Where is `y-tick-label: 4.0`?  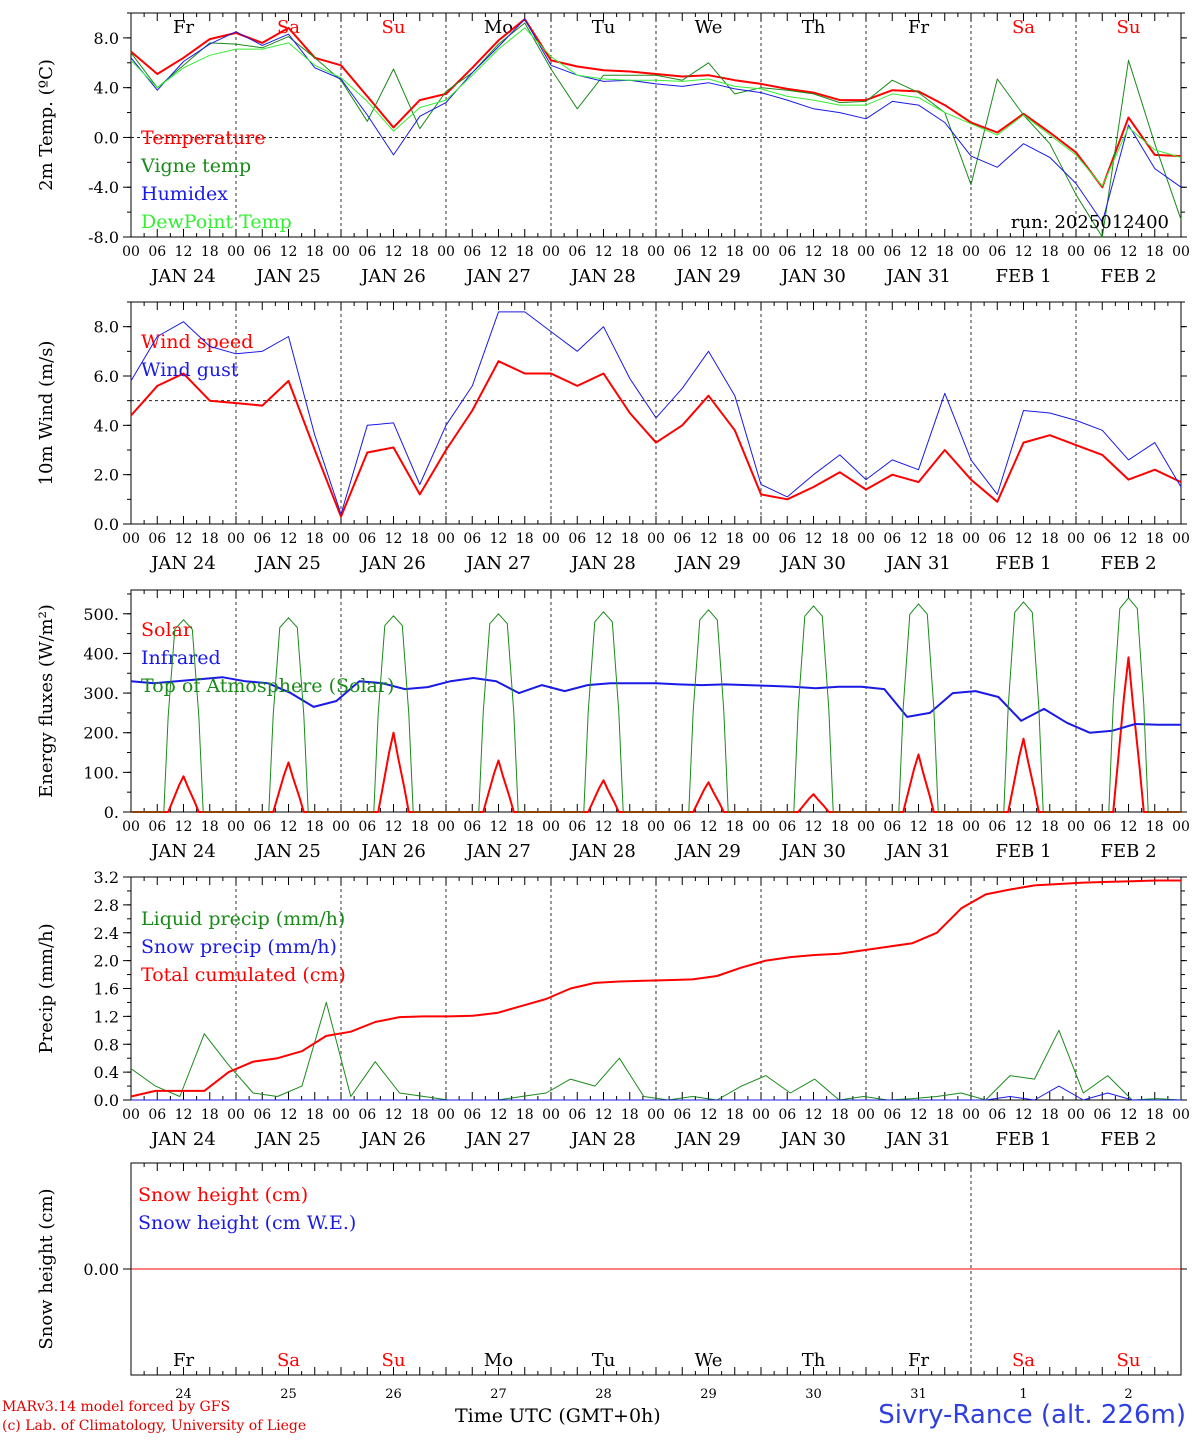 y-tick-label: 4.0 is located at coordinates (106, 88).